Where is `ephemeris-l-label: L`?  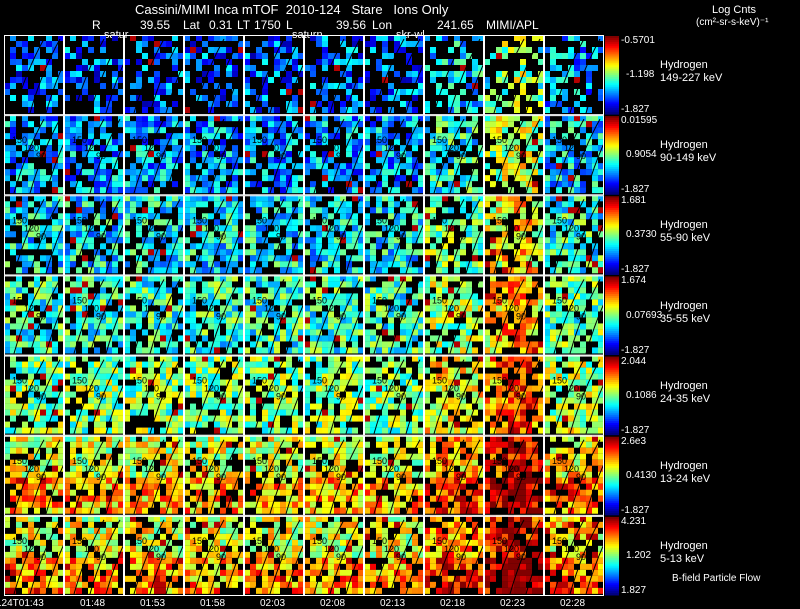
ephemeris-l-label: L is located at coordinates (289, 25).